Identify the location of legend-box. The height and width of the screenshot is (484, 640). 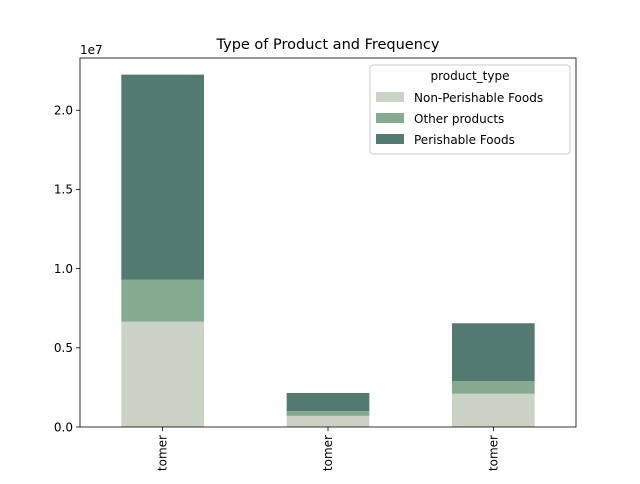
(470, 109).